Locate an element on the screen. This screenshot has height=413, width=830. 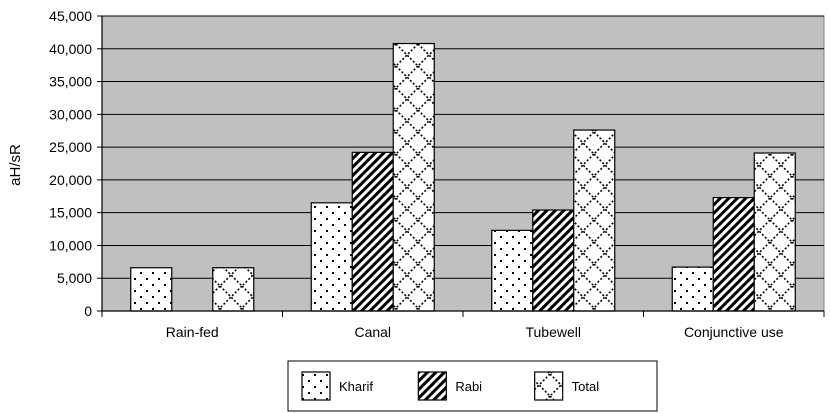
y-tick-label: 30,000 is located at coordinates (70, 114).